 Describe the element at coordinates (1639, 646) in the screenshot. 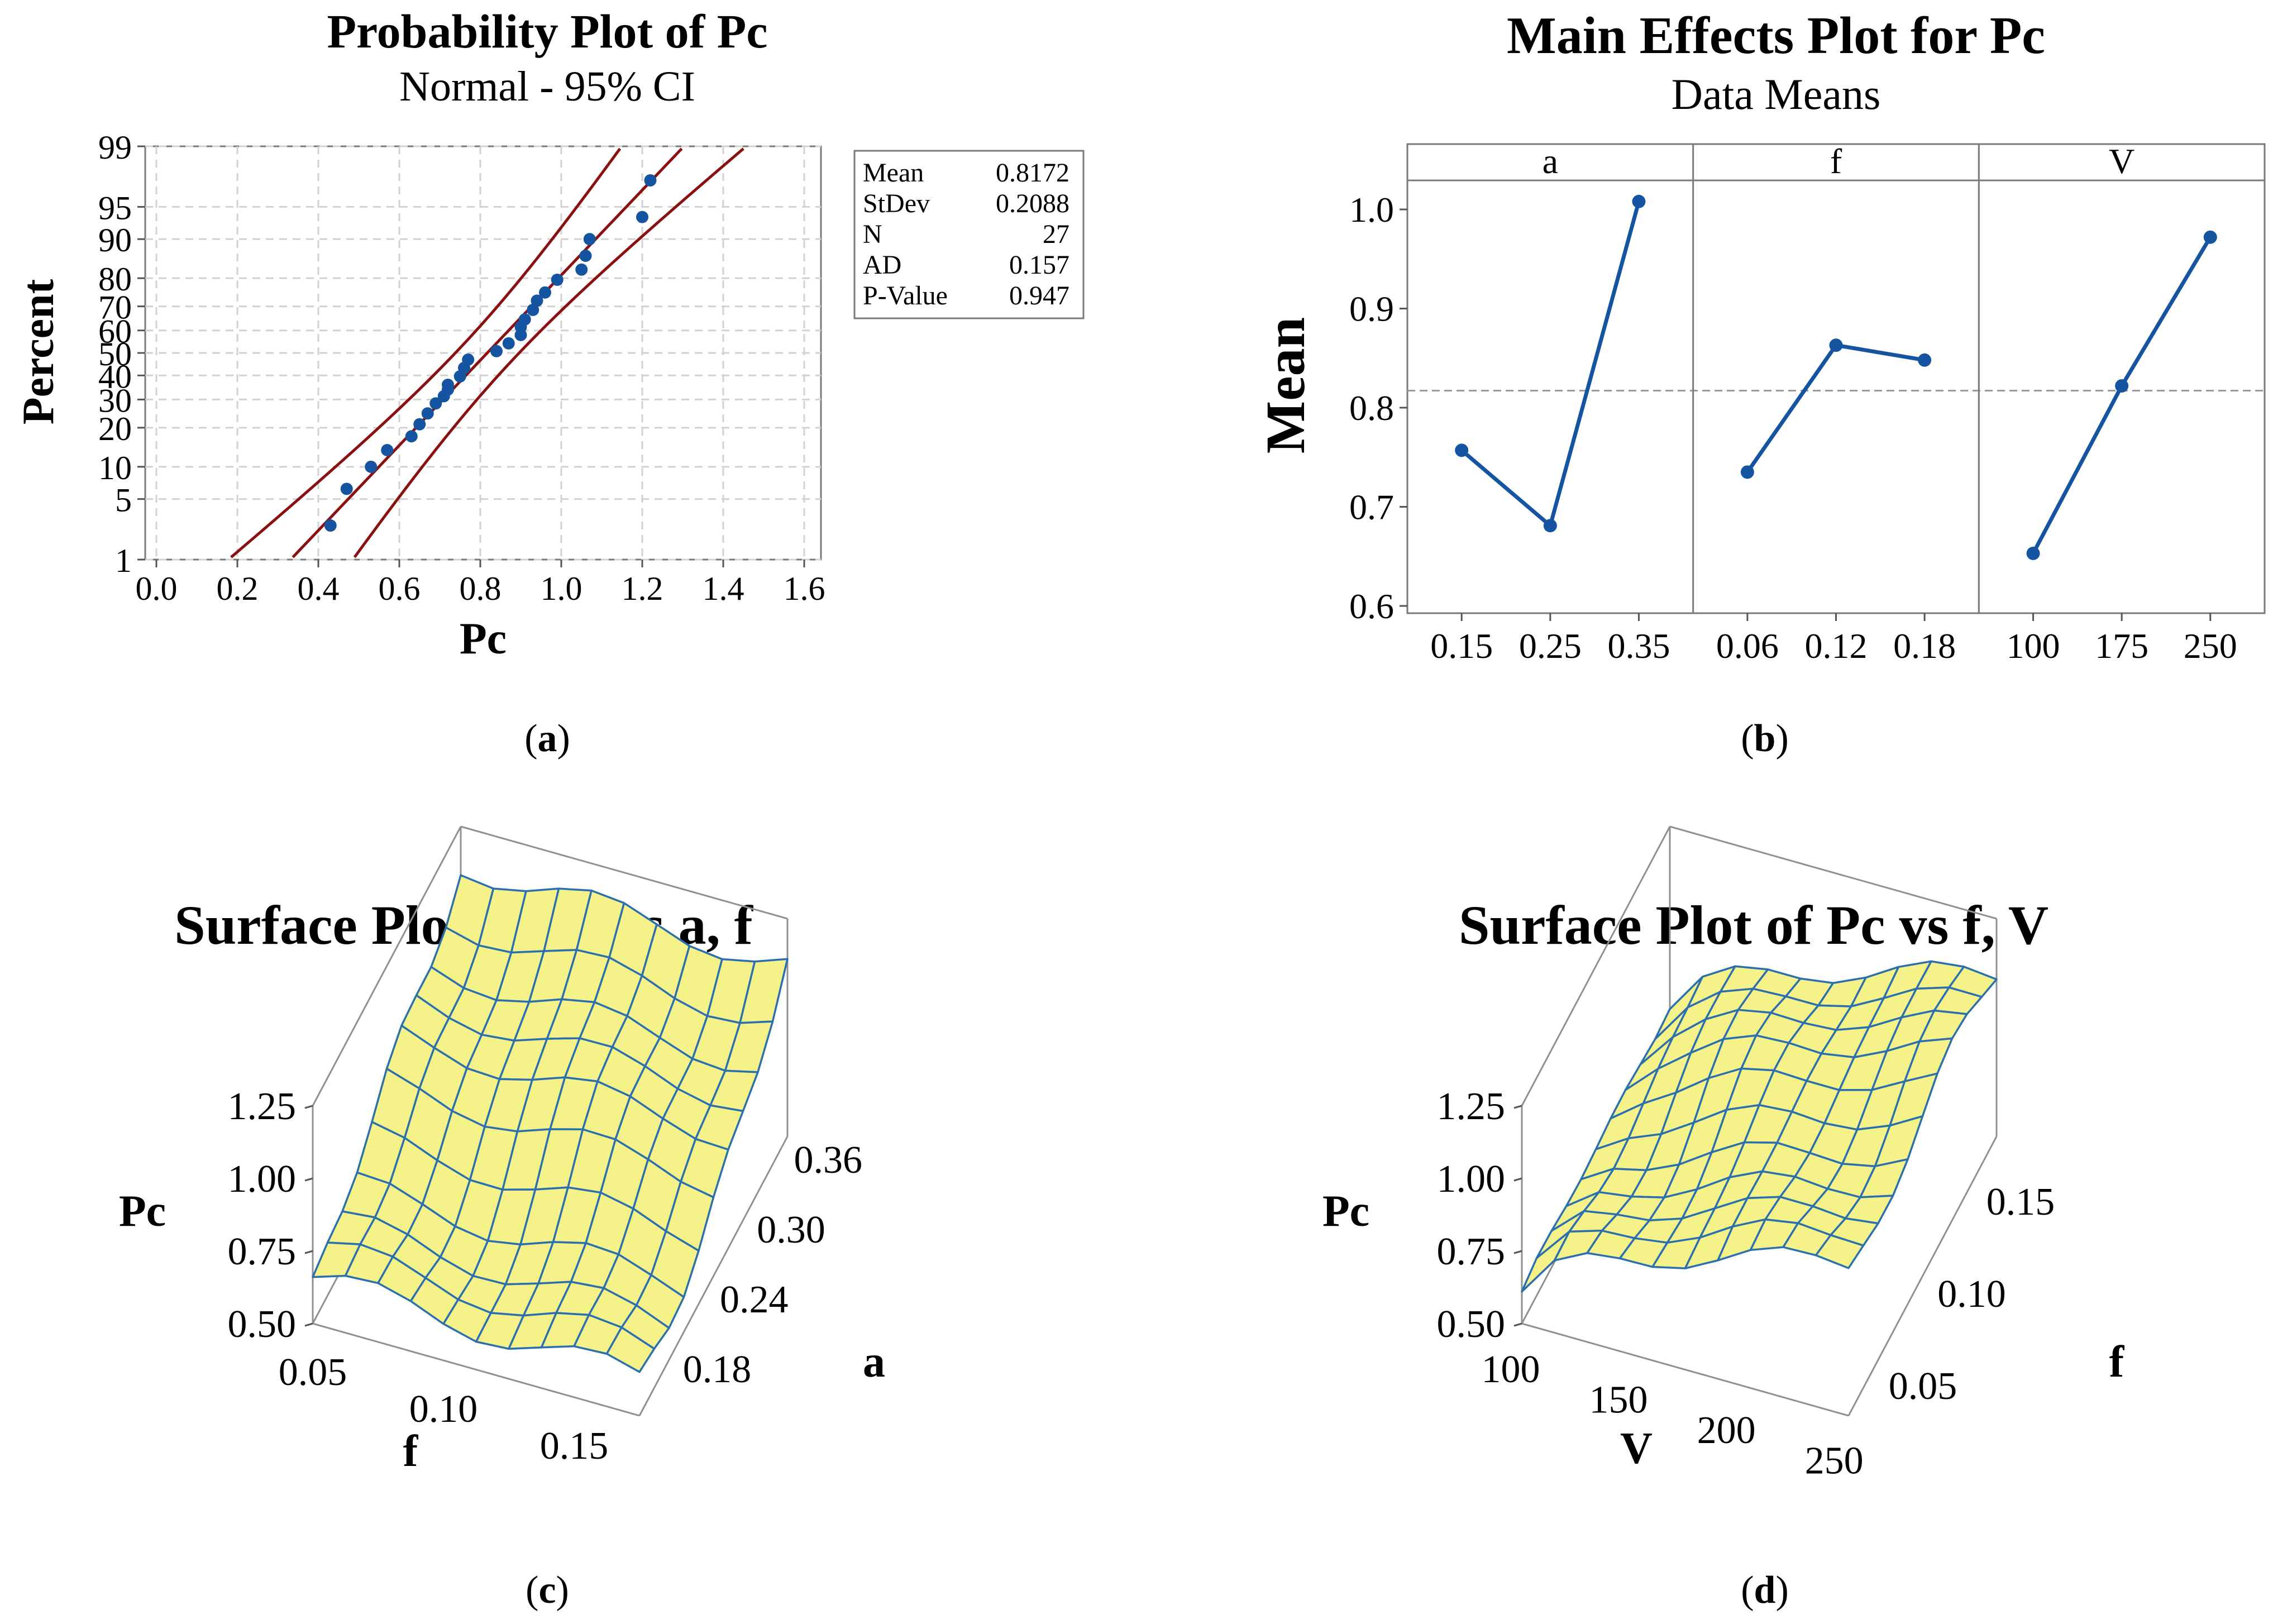

I see `effects-x-tick-label: 0.35` at that location.